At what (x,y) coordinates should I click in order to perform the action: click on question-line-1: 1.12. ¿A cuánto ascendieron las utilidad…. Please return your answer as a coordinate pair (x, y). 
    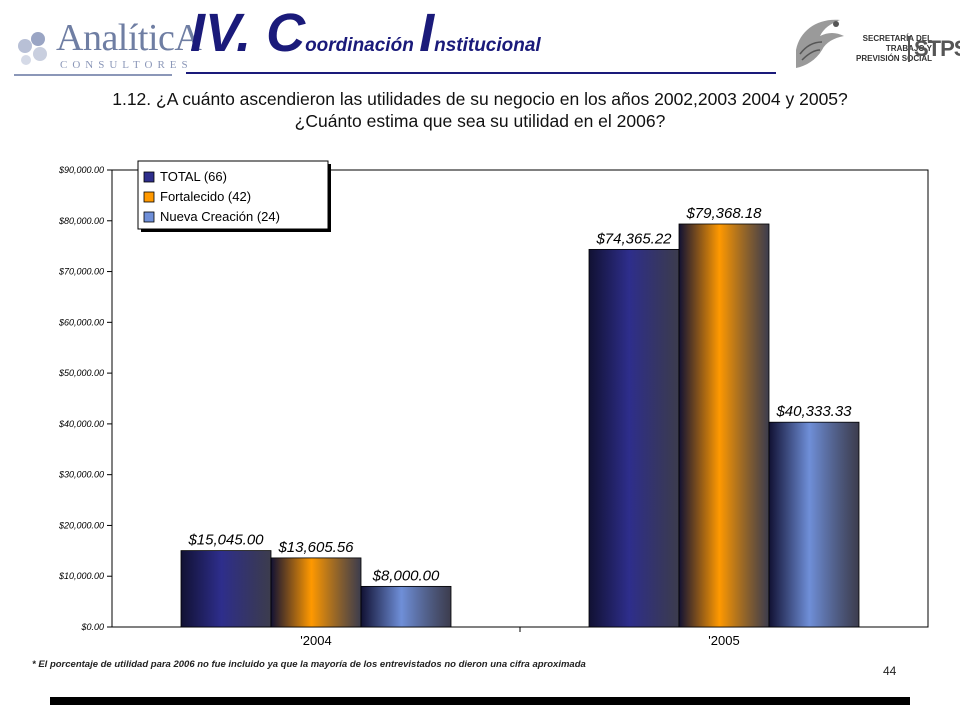
    Looking at the image, I should click on (480, 99).